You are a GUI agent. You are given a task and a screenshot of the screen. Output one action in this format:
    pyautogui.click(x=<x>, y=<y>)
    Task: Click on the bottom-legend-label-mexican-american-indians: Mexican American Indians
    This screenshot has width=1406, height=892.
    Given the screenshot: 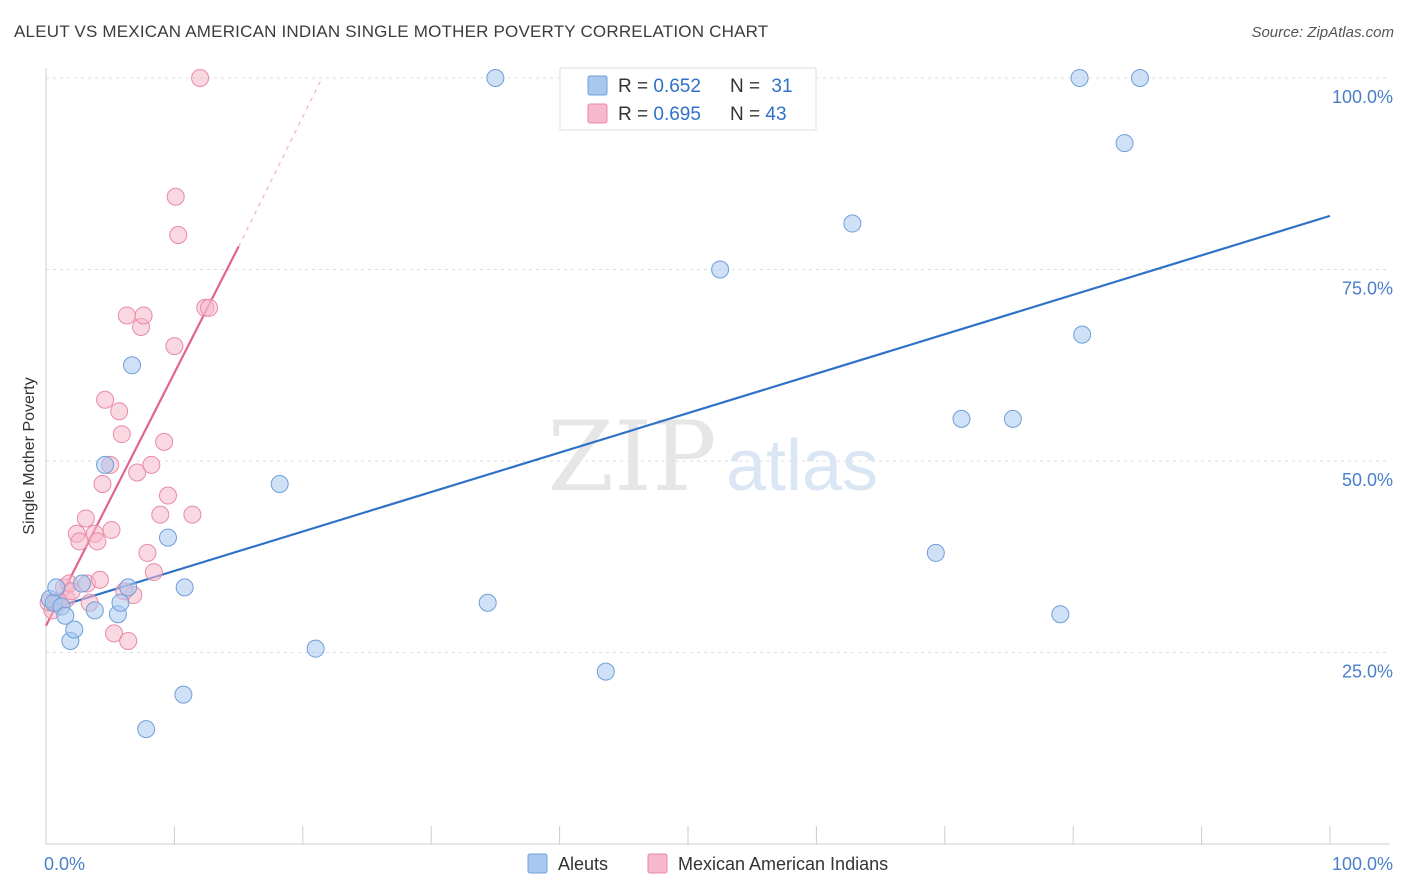 What is the action you would take?
    pyautogui.click(x=783, y=864)
    